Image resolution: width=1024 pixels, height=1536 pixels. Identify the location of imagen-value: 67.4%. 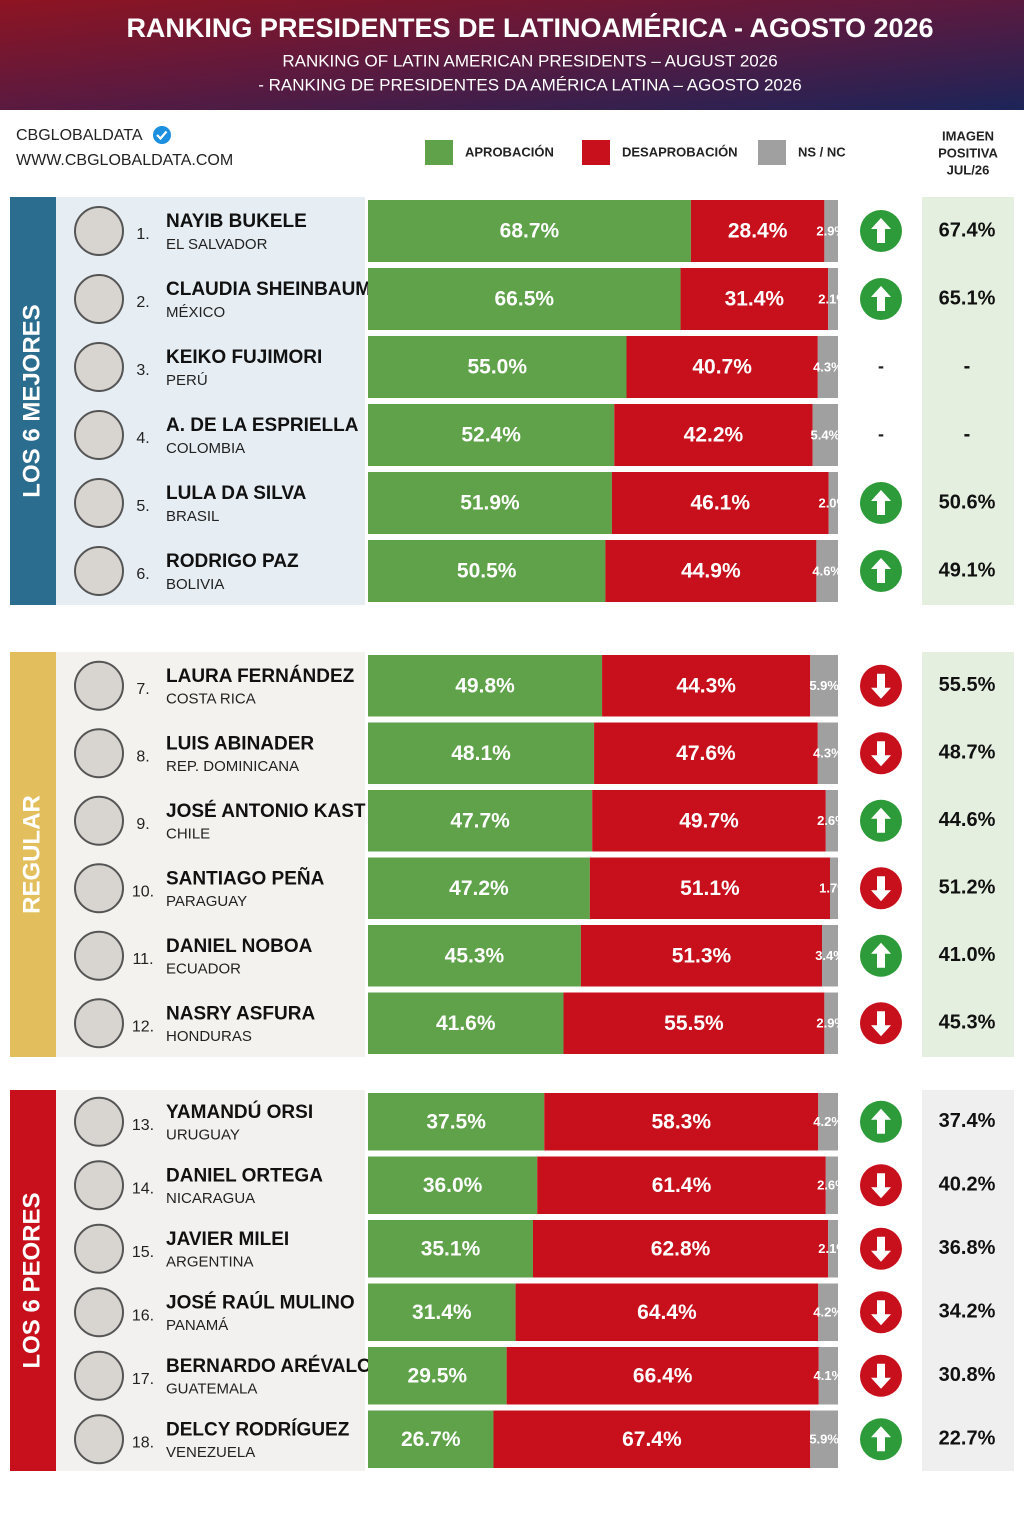
(967, 230).